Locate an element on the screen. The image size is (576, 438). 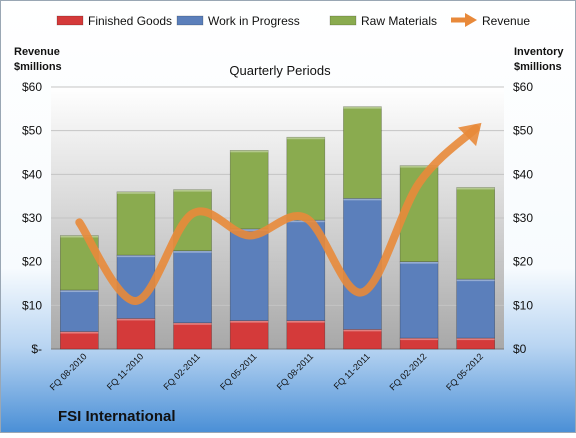
left-axis-ticks: $- $10 $20 $30 $40 $50 $60 is located at coordinates (32, 218).